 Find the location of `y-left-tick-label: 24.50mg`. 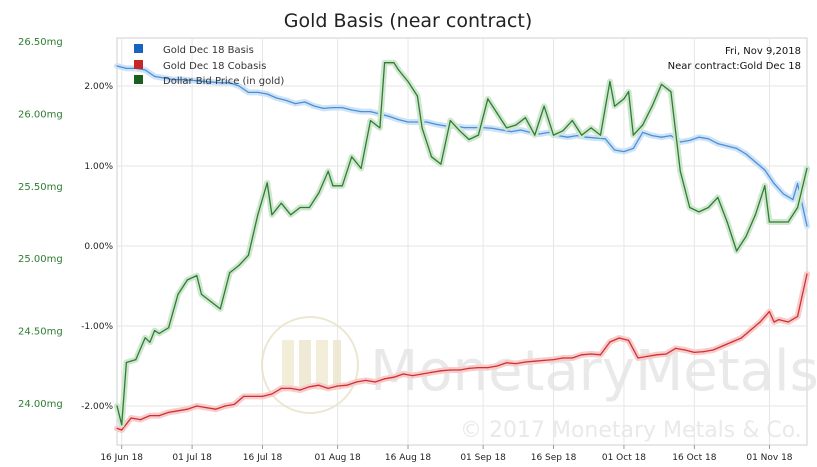

y-left-tick-label: 24.50mg is located at coordinates (40, 332).